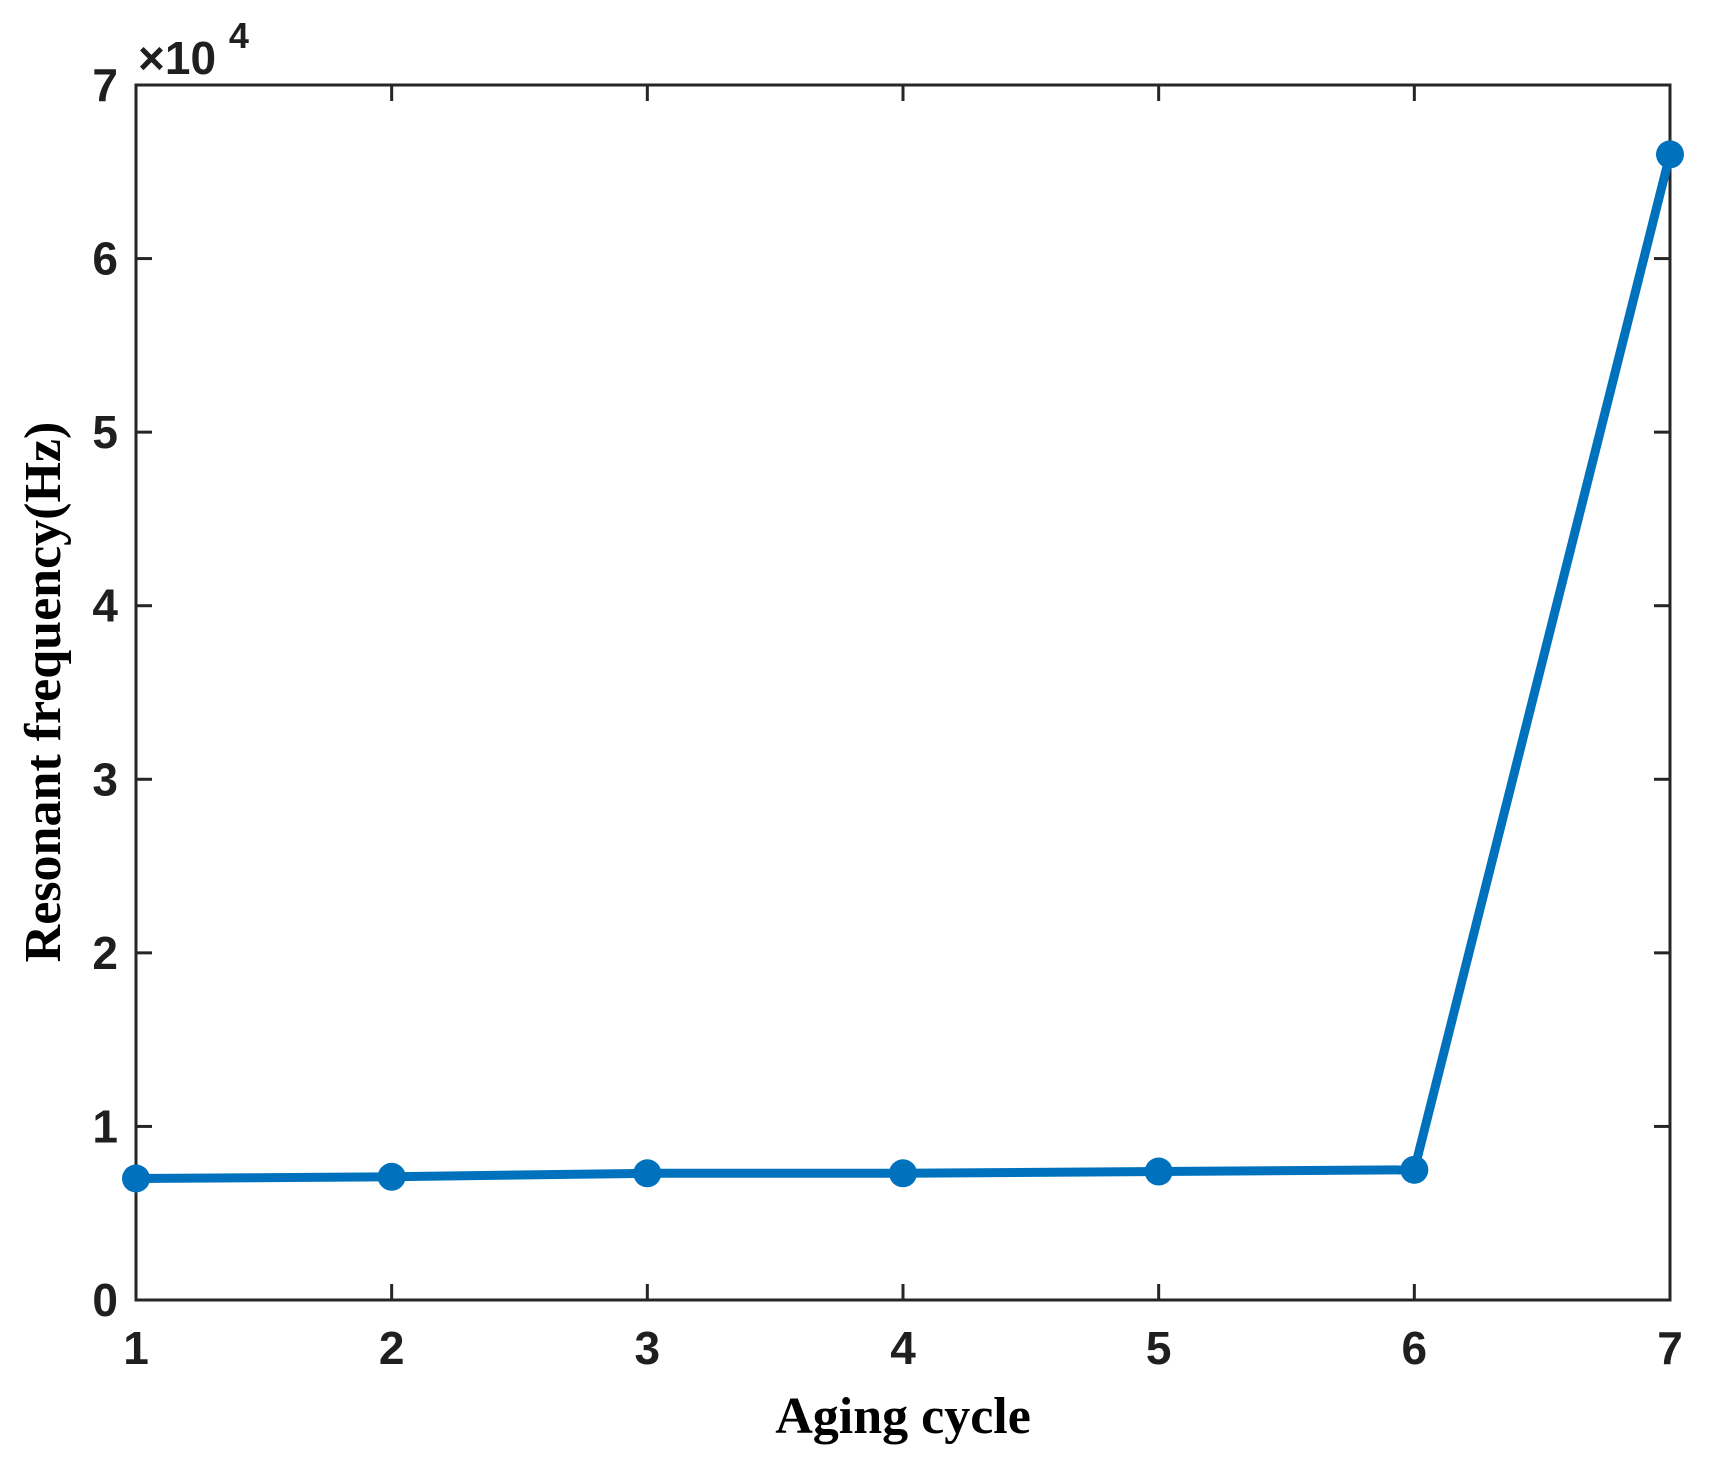  I want to click on y-axis-exponent-label: ×10 4, so click(193, 49).